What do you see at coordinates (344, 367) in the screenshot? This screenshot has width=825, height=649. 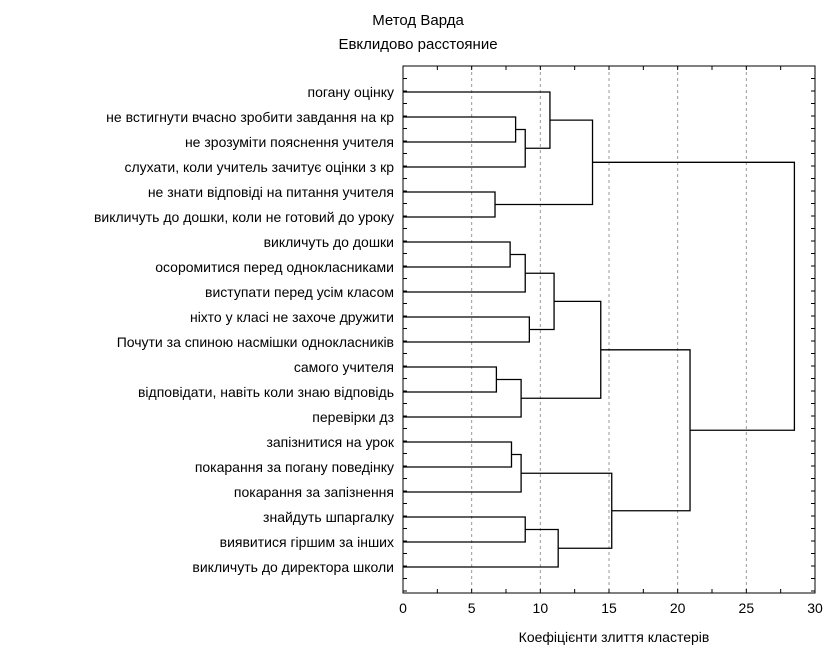 I see `leaf-label: самого учителя` at bounding box center [344, 367].